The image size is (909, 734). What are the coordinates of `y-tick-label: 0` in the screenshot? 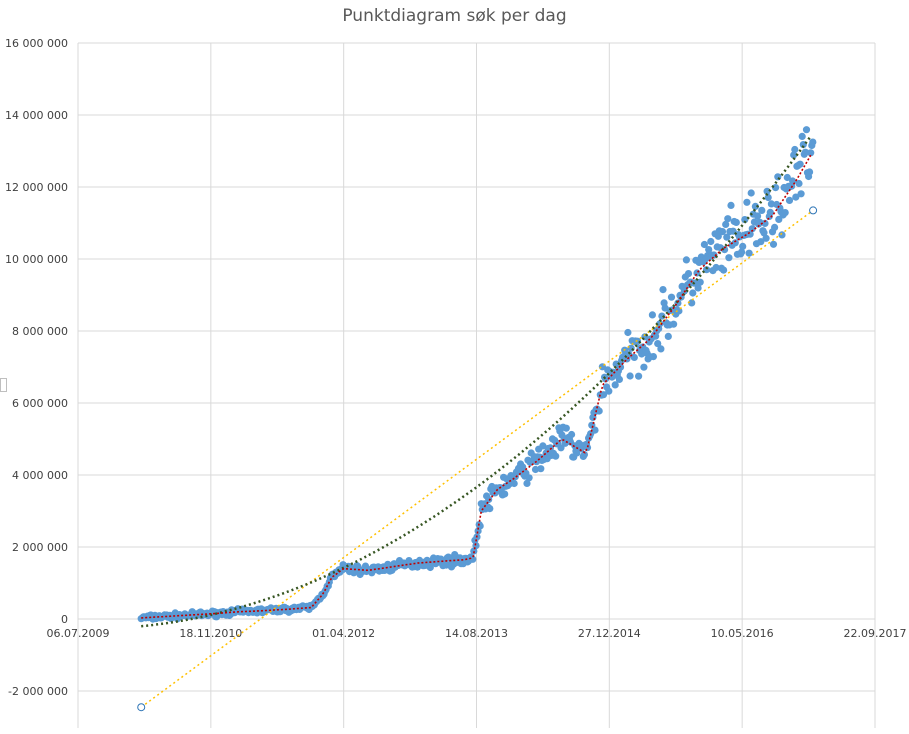 It's located at (64, 619).